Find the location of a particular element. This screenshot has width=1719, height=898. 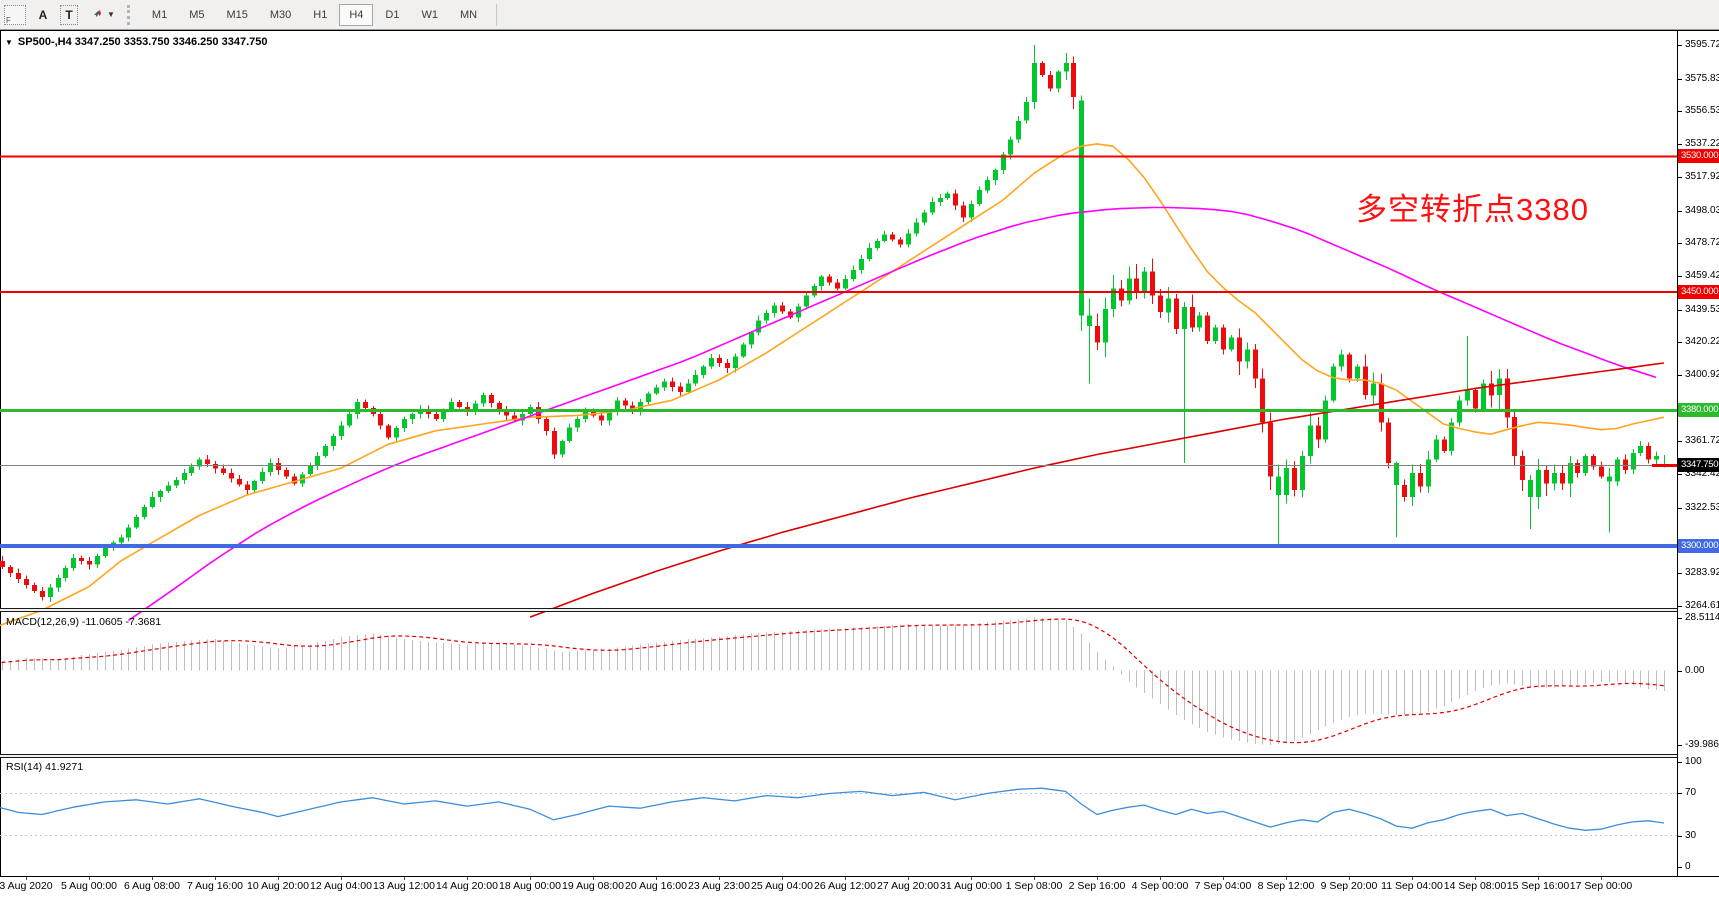

price-tick: 3361.725 is located at coordinates (1702, 441).